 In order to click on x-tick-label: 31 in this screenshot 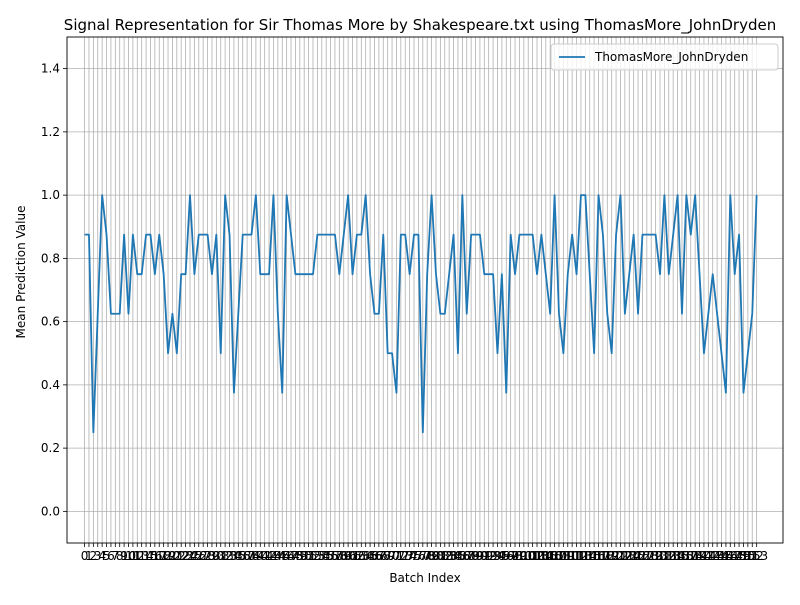, I will do `click(220, 556)`.